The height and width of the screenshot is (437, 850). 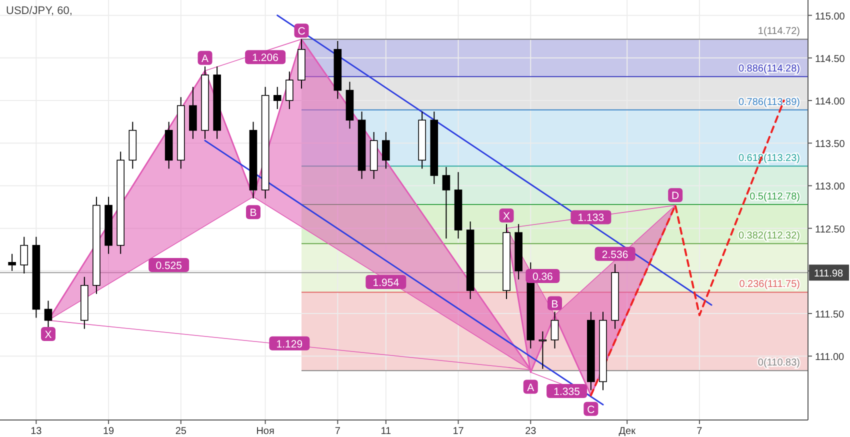 I want to click on y-tick-label: 114.00, so click(x=830, y=102).